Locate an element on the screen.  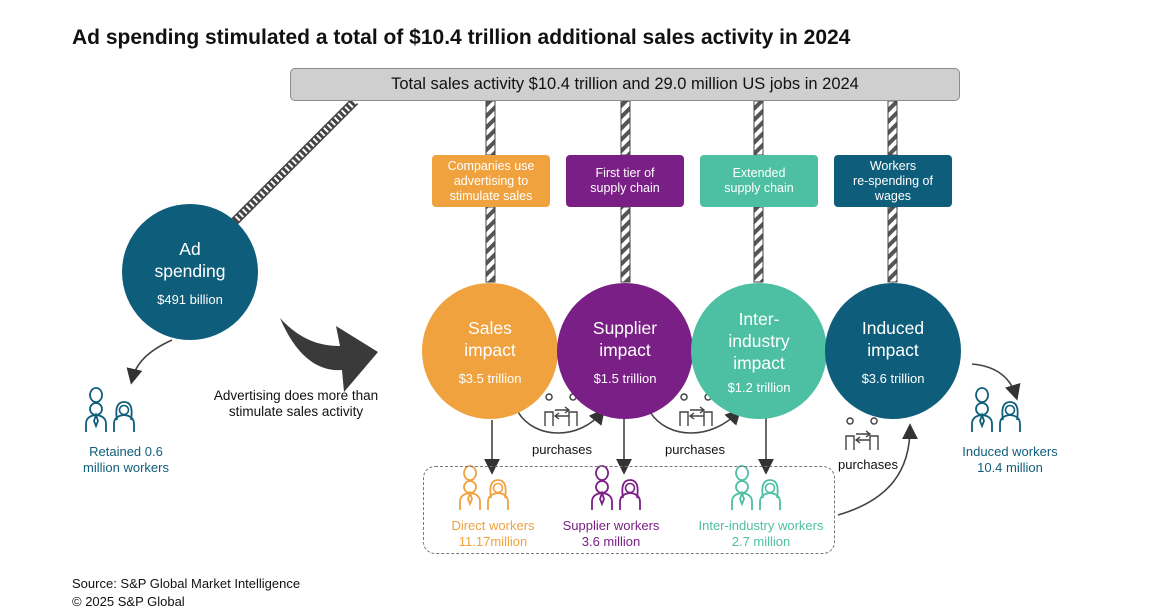
workers-group-box is located at coordinates (629, 510).